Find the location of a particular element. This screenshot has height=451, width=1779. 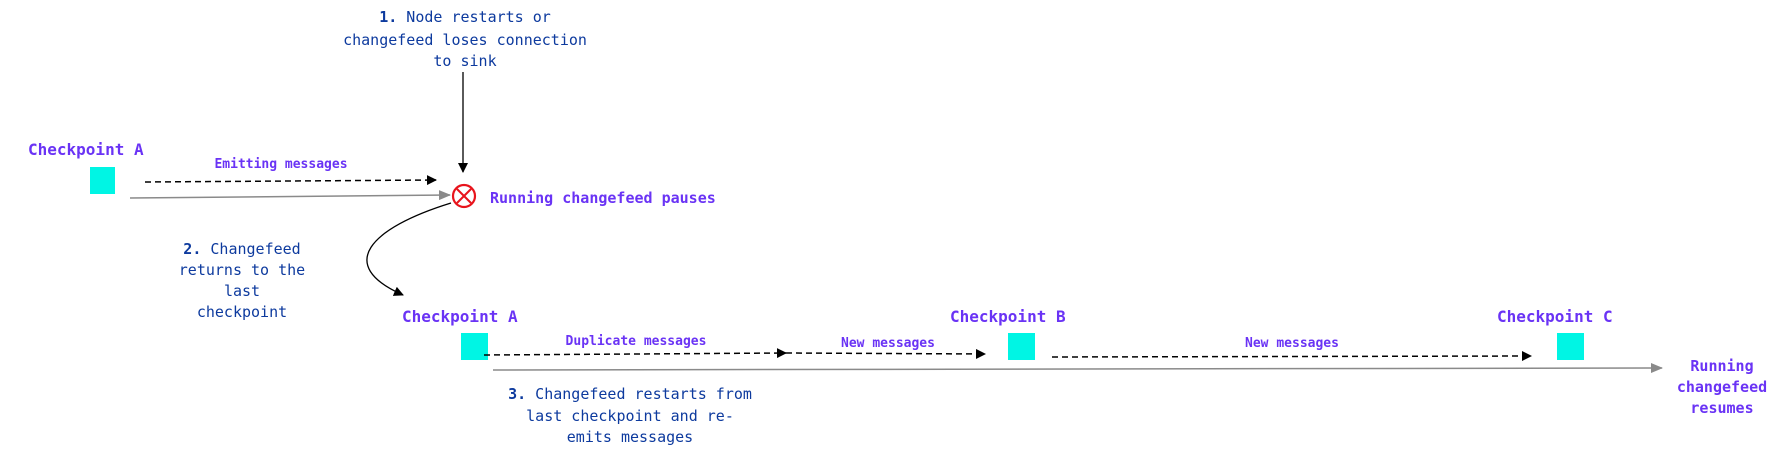

step1-line3: to sink is located at coordinates (464, 61).